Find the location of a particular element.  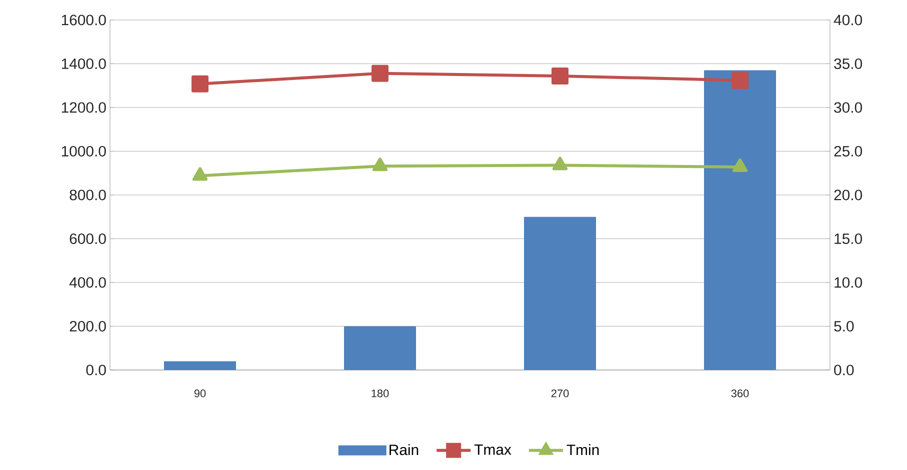

y2-tick-label: 20.0 is located at coordinates (848, 195).